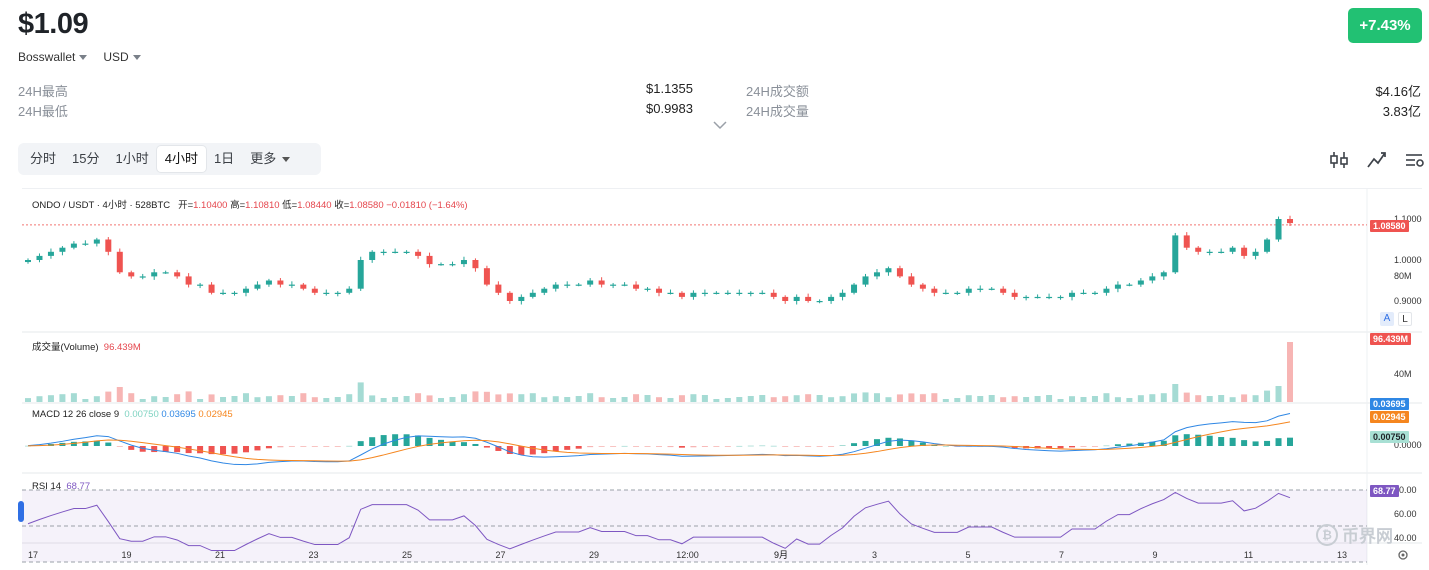 The height and width of the screenshot is (570, 1429). What do you see at coordinates (1387, 319) in the screenshot?
I see `auto-scale-button: A` at bounding box center [1387, 319].